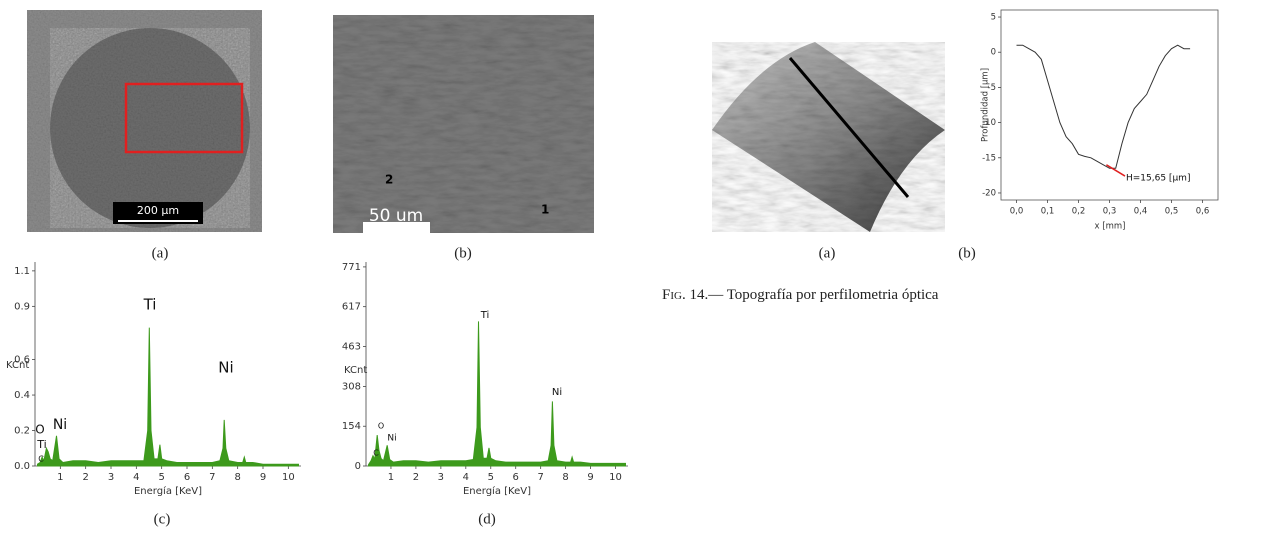  What do you see at coordinates (1203, 212) in the screenshot?
I see `x-tick-label: 0,6` at bounding box center [1203, 212].